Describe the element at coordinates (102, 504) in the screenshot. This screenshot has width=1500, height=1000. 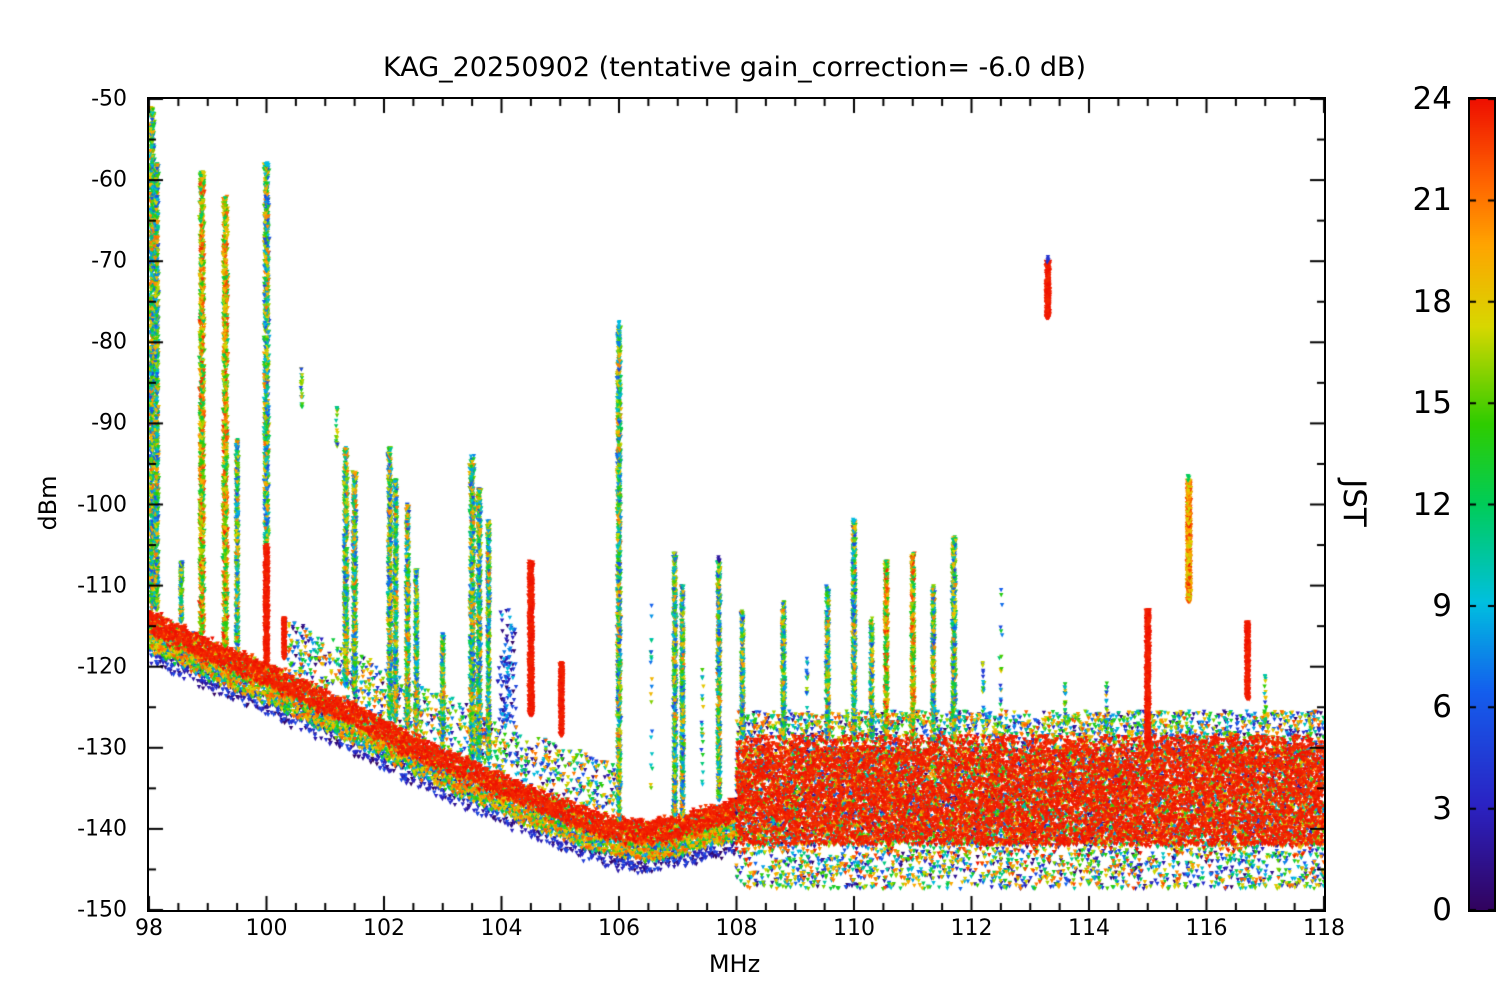
I see `y-tick-label: -100` at that location.